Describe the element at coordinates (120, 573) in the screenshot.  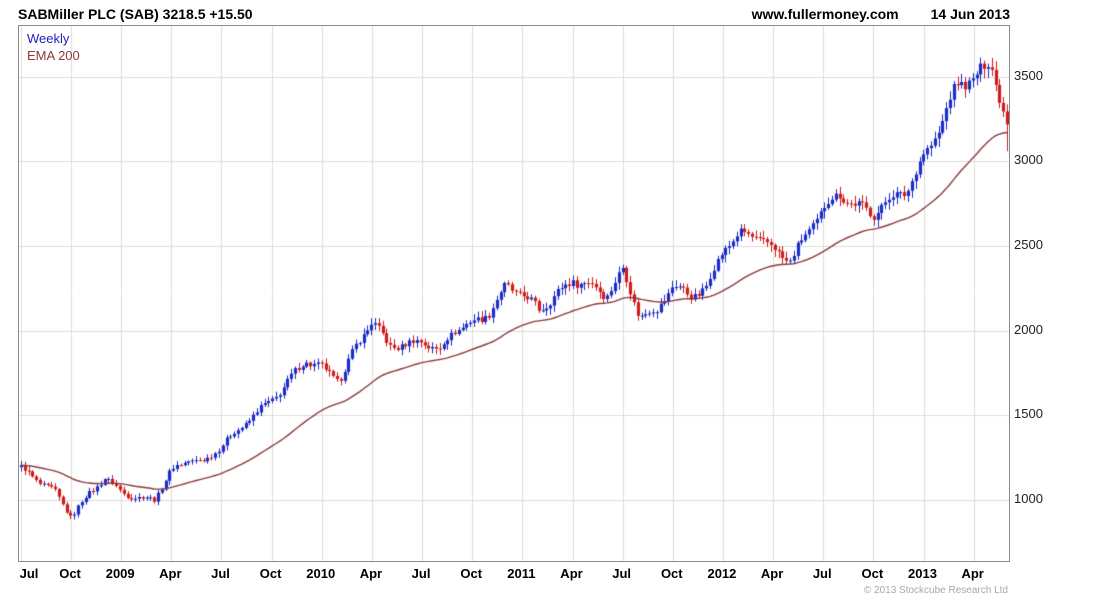
I see `x-axis-tick-label: 2009` at that location.